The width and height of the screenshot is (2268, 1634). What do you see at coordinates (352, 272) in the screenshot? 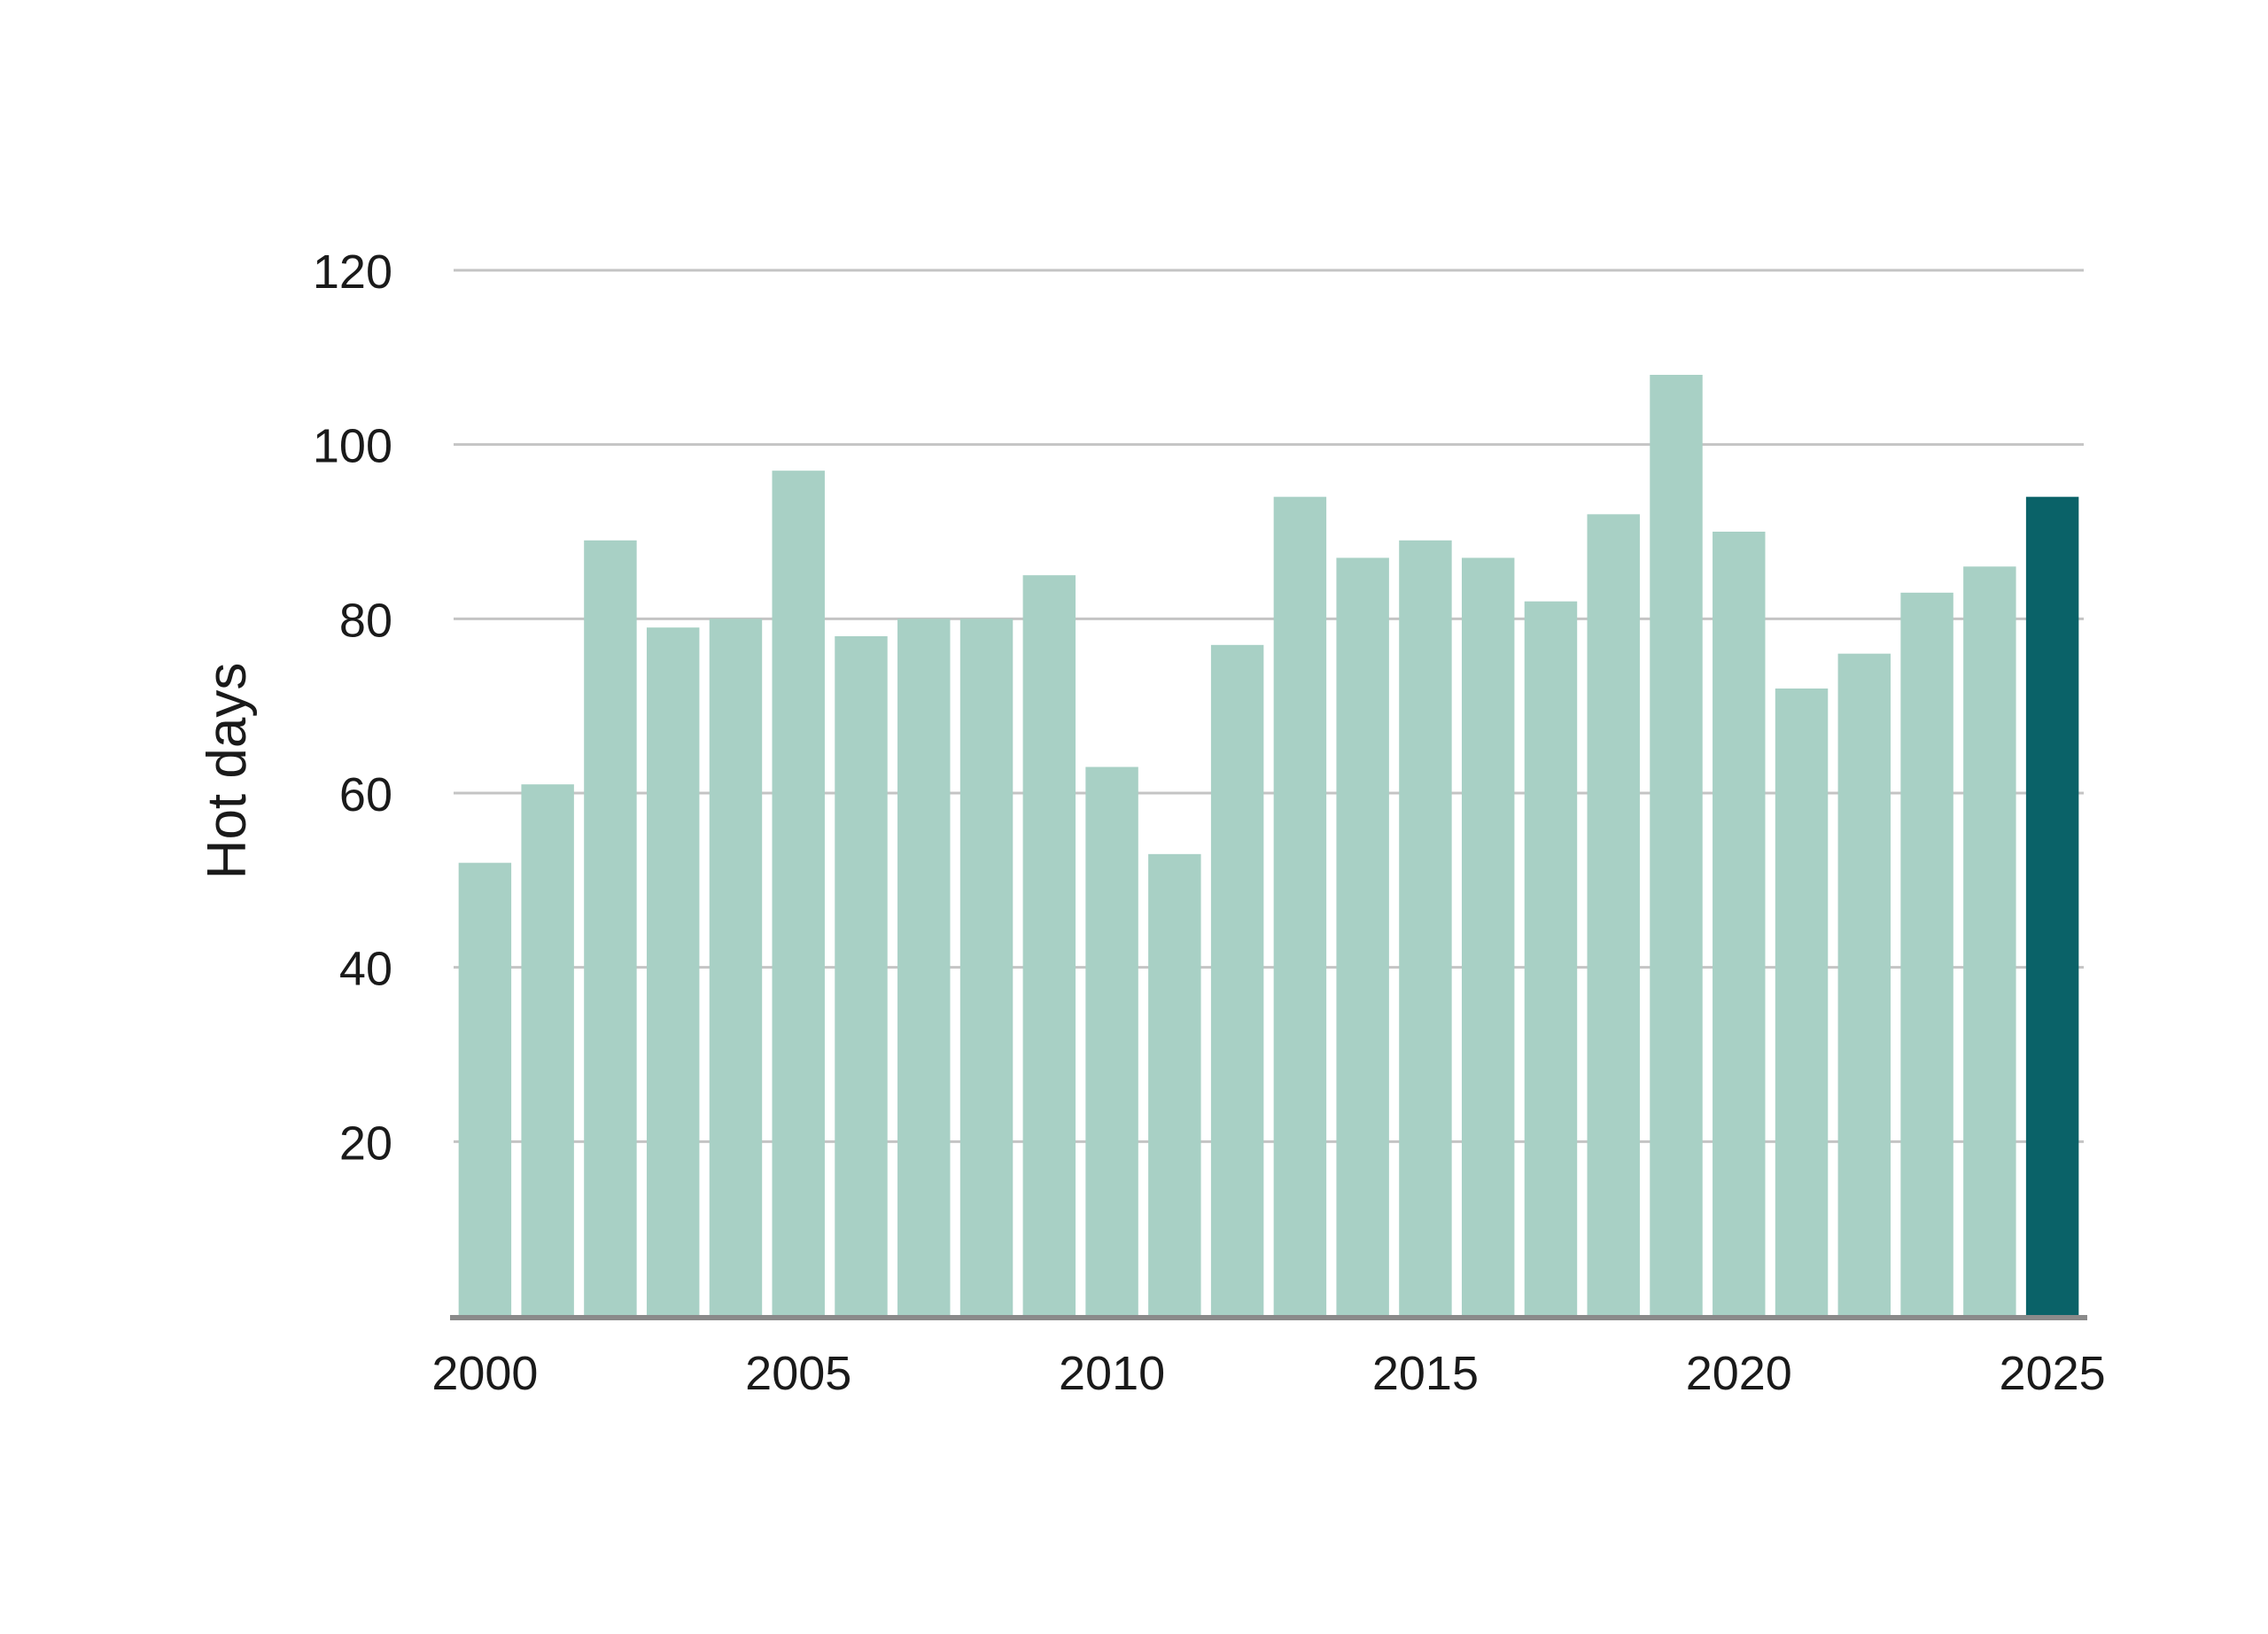
I see `y-tick-label-120: 120` at bounding box center [352, 272].